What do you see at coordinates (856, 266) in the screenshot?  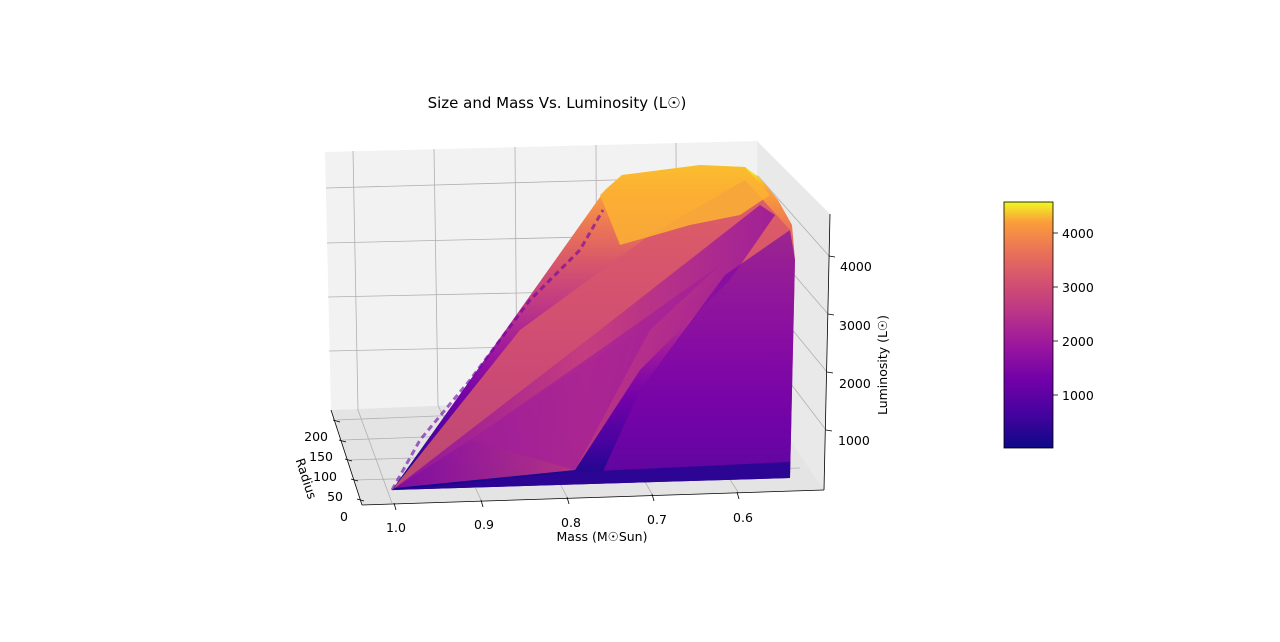 I see `z-tick-label: 4000` at bounding box center [856, 266].